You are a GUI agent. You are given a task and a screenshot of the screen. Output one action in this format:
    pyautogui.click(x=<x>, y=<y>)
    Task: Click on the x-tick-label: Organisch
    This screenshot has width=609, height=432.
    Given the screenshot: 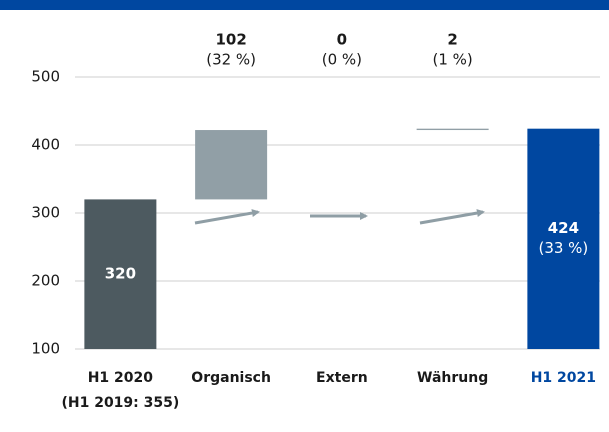 What is the action you would take?
    pyautogui.click(x=231, y=378)
    